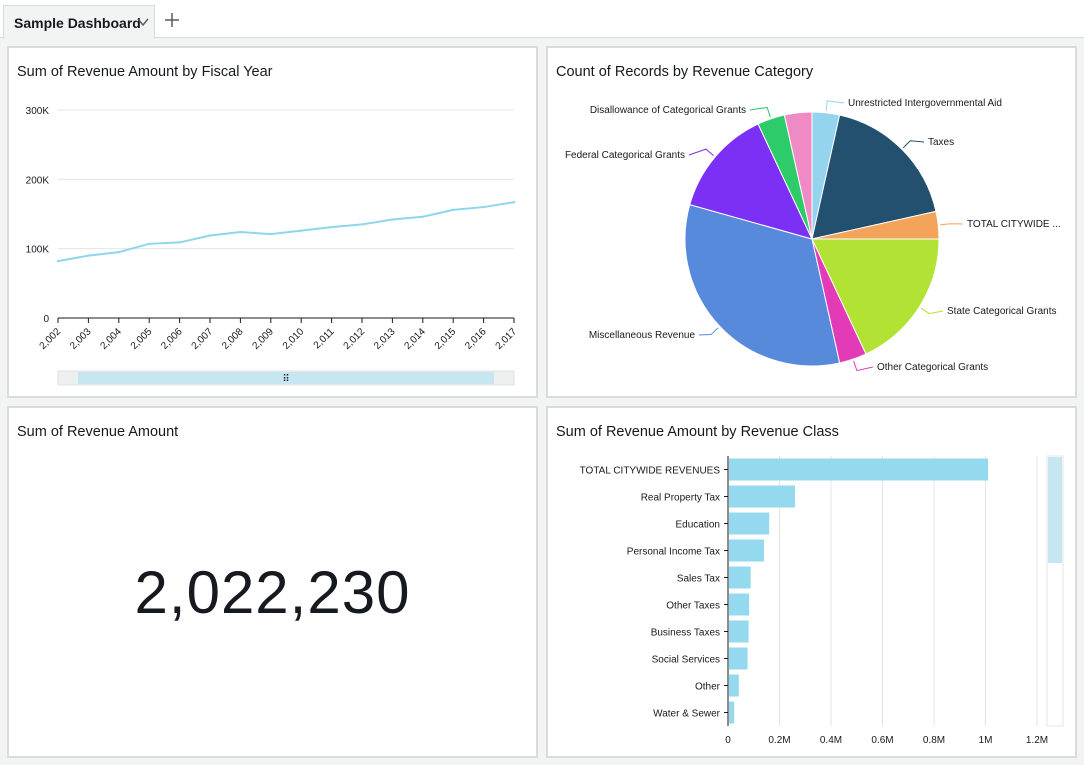 The image size is (1084, 765). Describe the element at coordinates (294, 339) in the screenshot. I see `x-tick-label: 2,010` at that location.